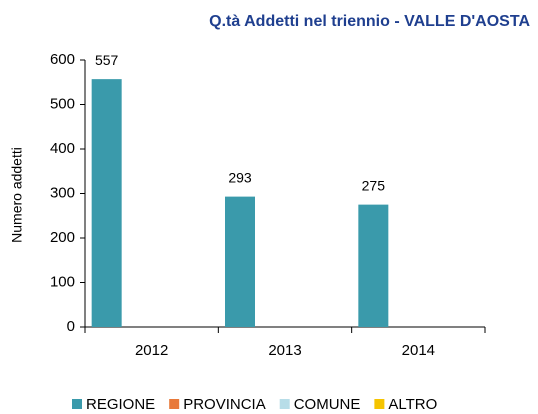  I want to click on y-tick-label: 0, so click(71, 326).